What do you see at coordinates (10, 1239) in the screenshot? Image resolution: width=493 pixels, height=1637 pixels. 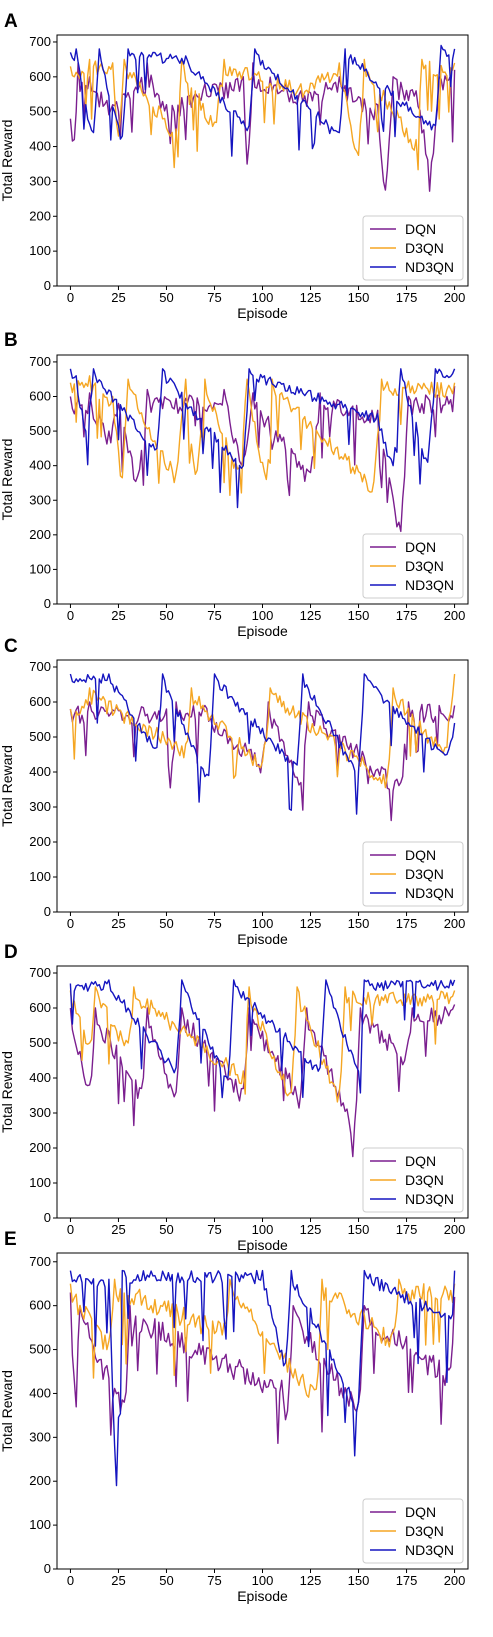 I see `panel-letter: E` at bounding box center [10, 1239].